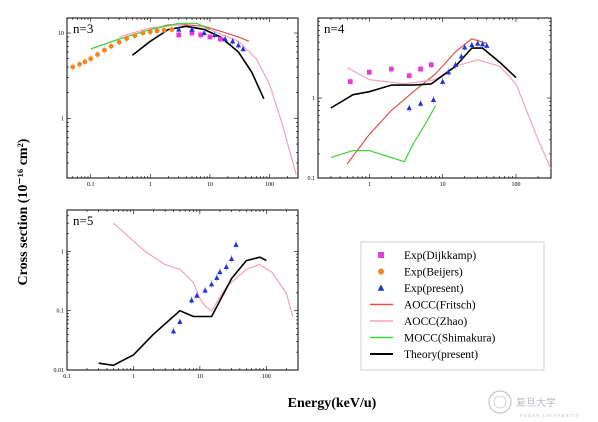 The height and width of the screenshot is (422, 598). Describe the element at coordinates (23, 211) in the screenshot. I see `y-axis-title: Cross section (10⁻¹⁶ cm²)` at that location.